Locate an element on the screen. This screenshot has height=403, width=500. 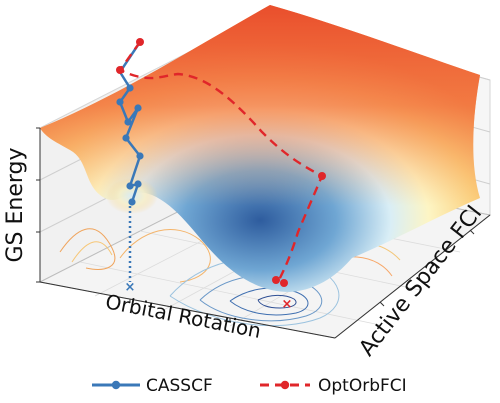
legend-item-optorbfci: OptOrbFCI is located at coordinates (333, 386).